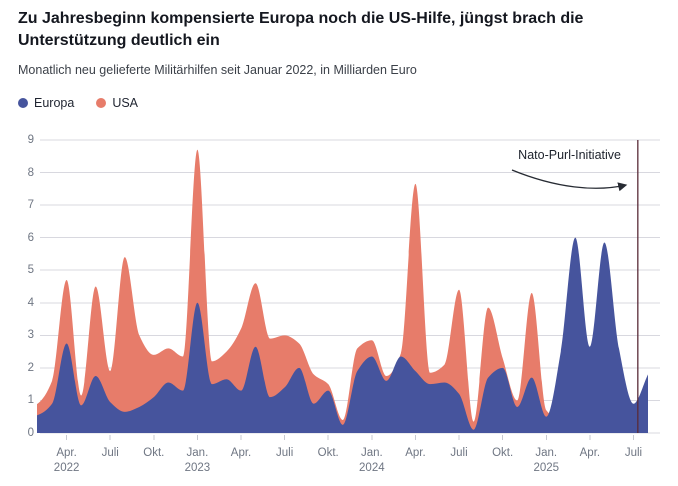 The image size is (678, 486). What do you see at coordinates (197, 468) in the screenshot?
I see `x-tick-year: 2023` at bounding box center [197, 468].